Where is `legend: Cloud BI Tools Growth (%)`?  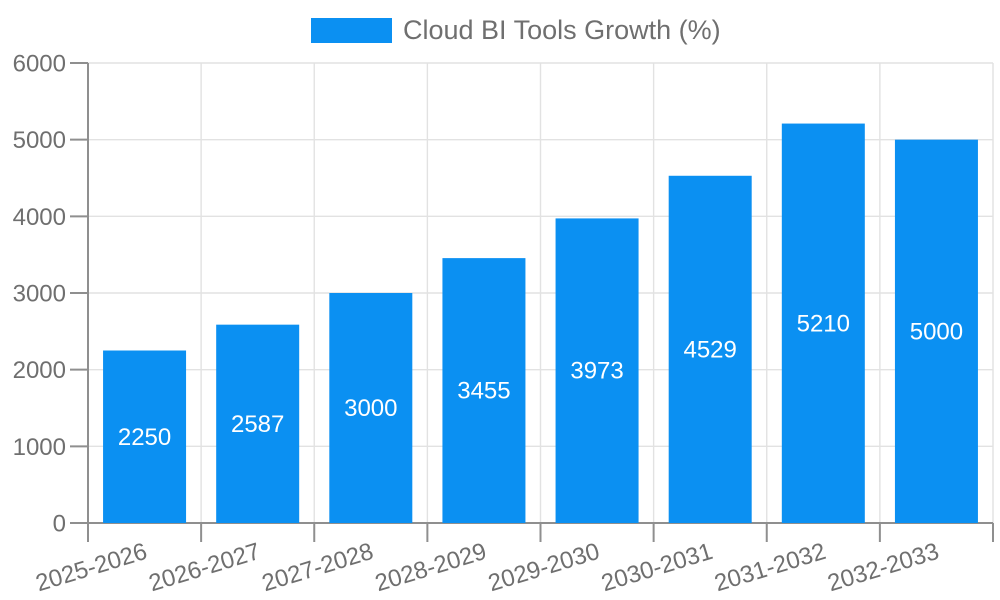 legend: Cloud BI Tools Growth (%) is located at coordinates (516, 30).